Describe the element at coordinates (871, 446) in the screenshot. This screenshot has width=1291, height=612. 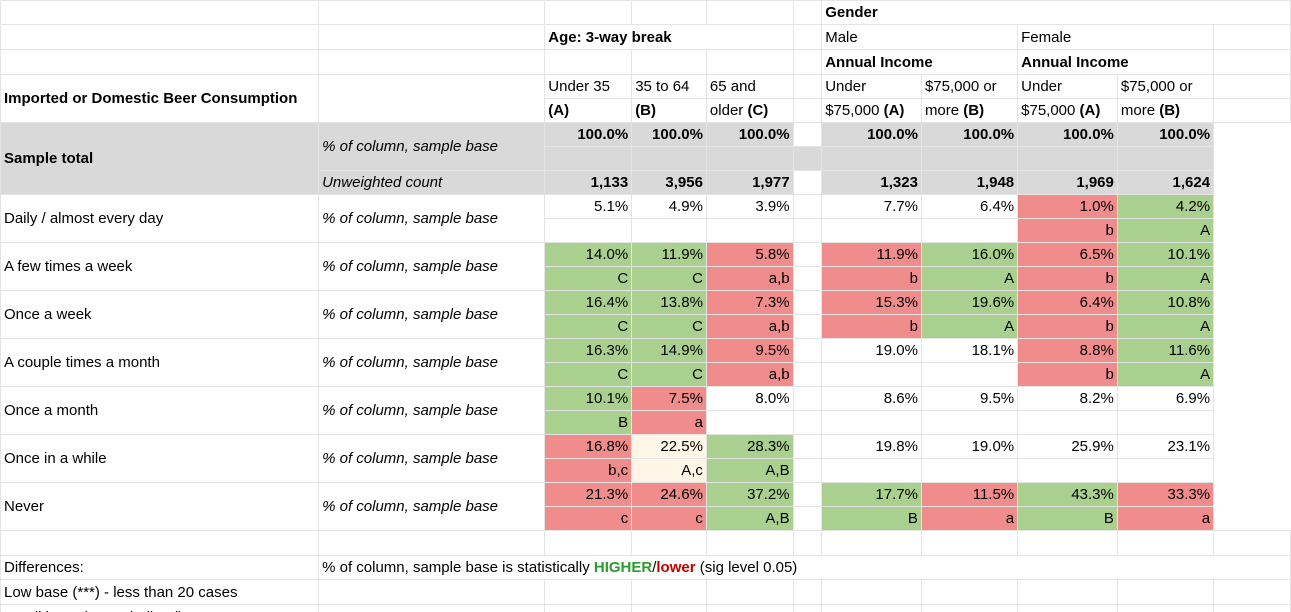
I see `value-cell: 19.8%` at that location.